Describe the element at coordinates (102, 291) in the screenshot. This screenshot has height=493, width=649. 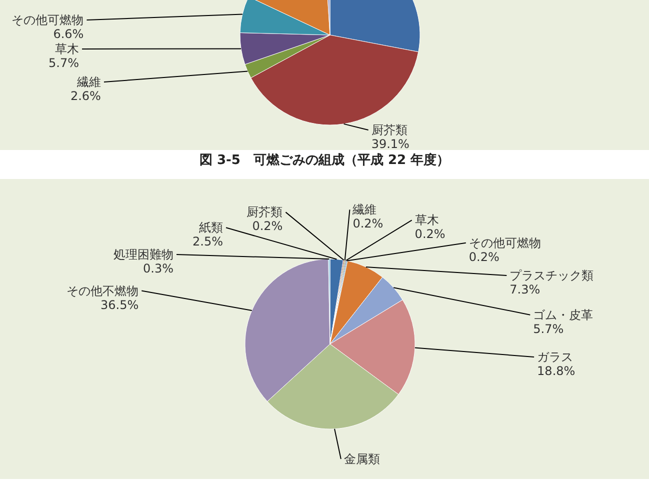
I see `slice-label: その他不燃物` at that location.